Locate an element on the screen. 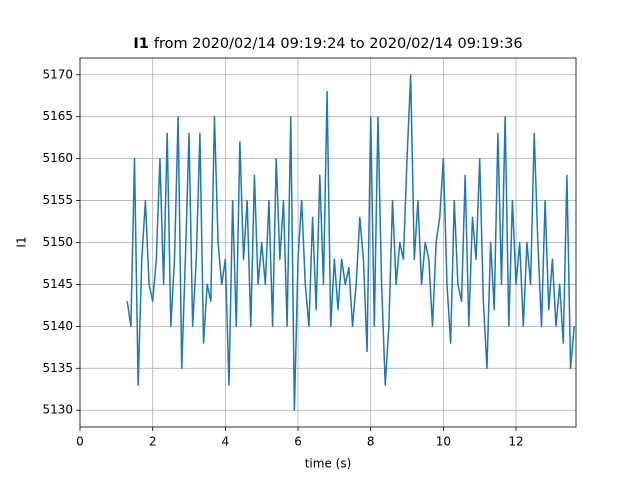 The height and width of the screenshot is (480, 640). y-tick-label: 5150 is located at coordinates (57, 242).